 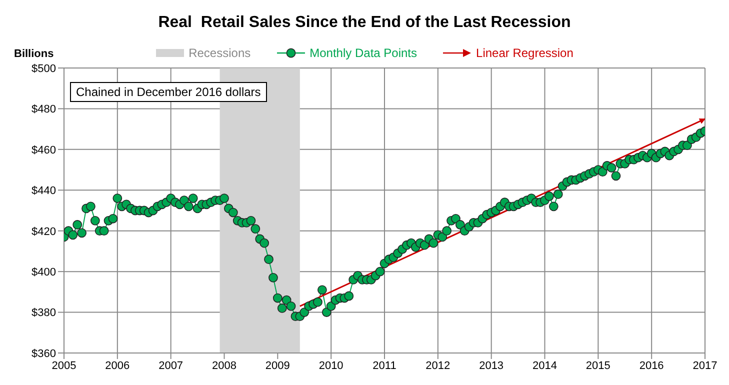 What do you see at coordinates (44, 68) in the screenshot?
I see `y-tick-label: $500` at bounding box center [44, 68].